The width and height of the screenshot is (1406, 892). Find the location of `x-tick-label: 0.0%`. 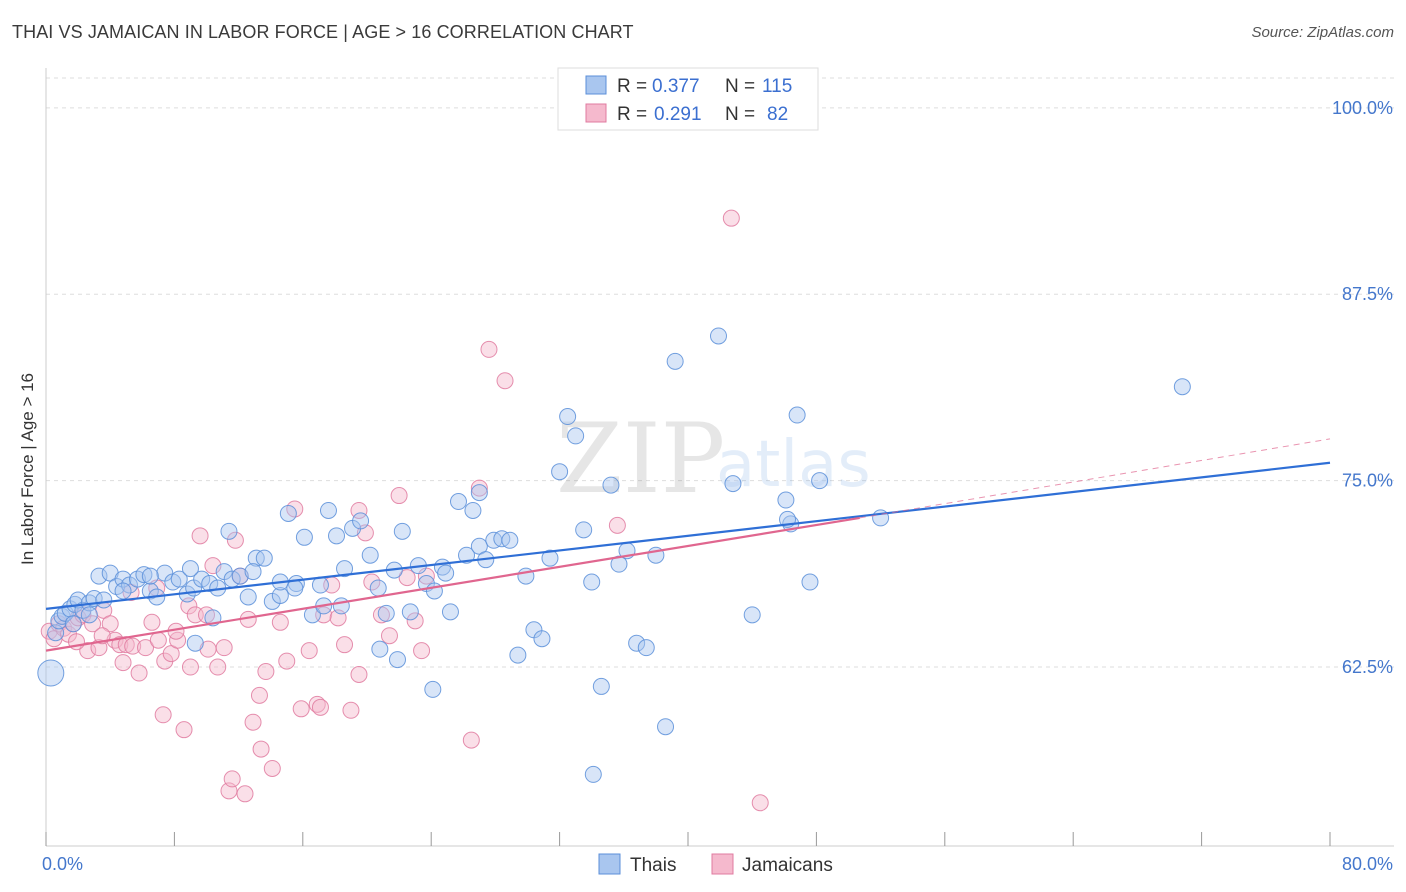

x-tick-label: 0.0% is located at coordinates (62, 864).